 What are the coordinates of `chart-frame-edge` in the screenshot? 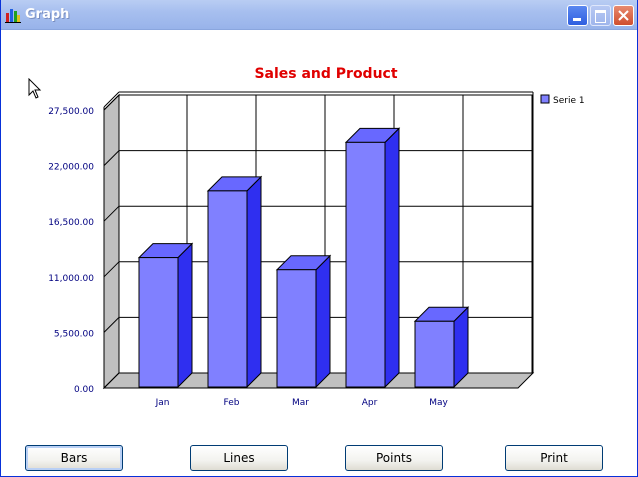 It's located at (111, 99).